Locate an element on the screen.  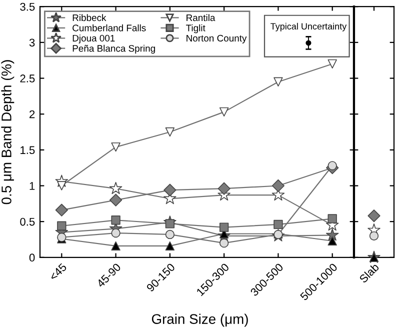
legend-label: Tiglit is located at coordinates (196, 29).